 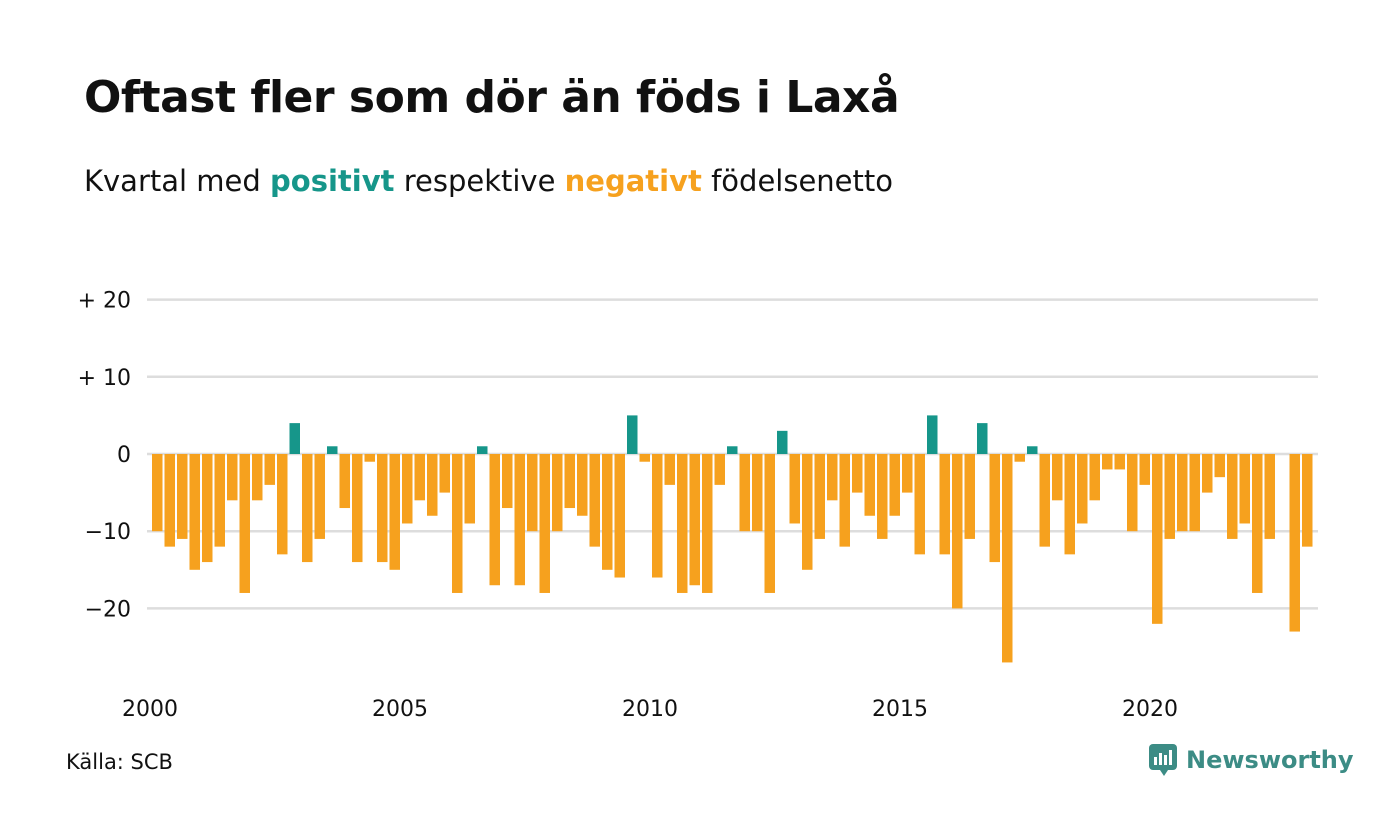 I want to click on x-axis-ticks: 2000 2005 2010 2015 2020, so click(x=650, y=709).